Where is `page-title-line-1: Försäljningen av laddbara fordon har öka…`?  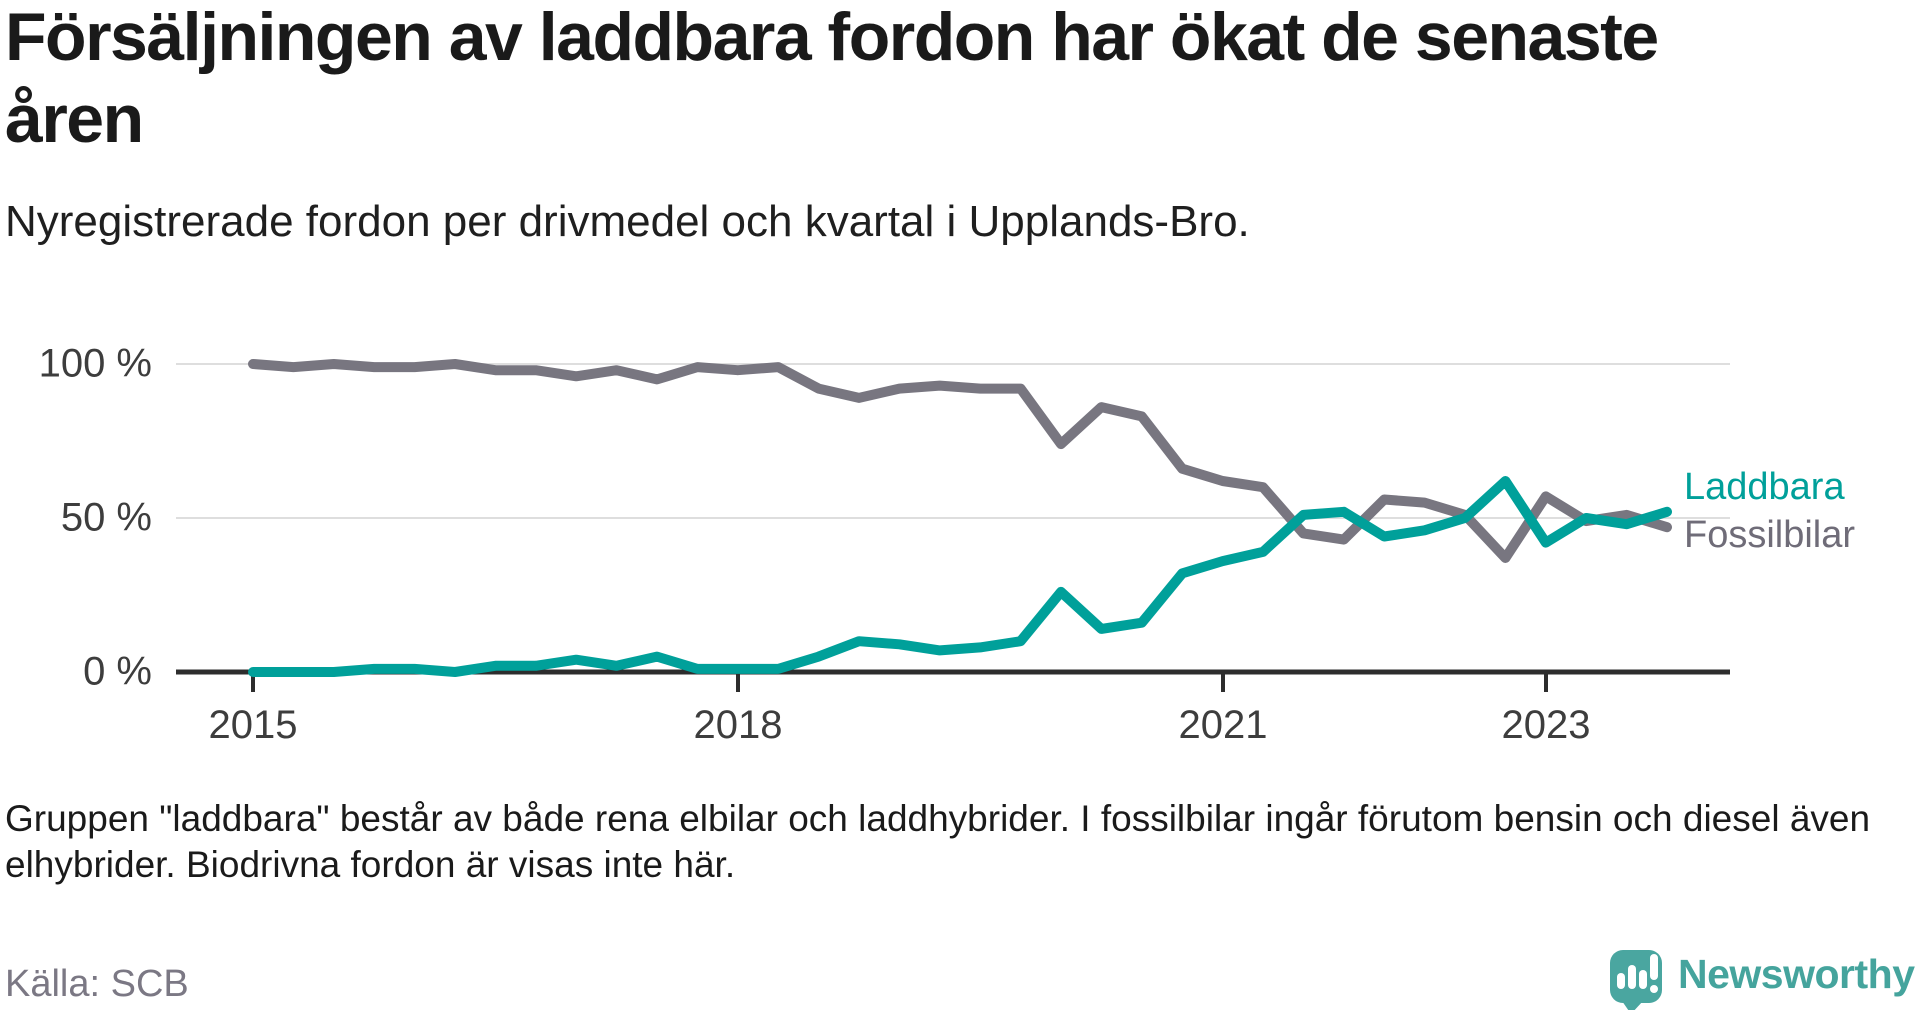
page-title-line-1: Försäljningen av laddbara fordon har öka… is located at coordinates (832, 37).